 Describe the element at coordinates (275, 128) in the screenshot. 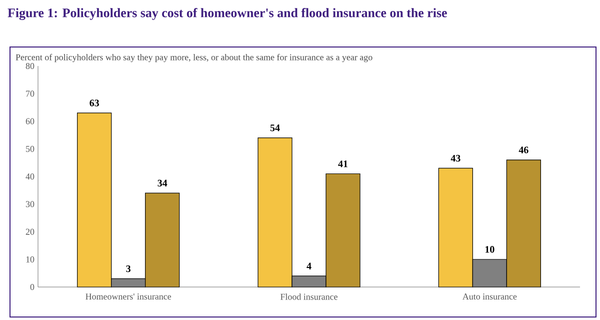

I see `data-label: 54` at that location.